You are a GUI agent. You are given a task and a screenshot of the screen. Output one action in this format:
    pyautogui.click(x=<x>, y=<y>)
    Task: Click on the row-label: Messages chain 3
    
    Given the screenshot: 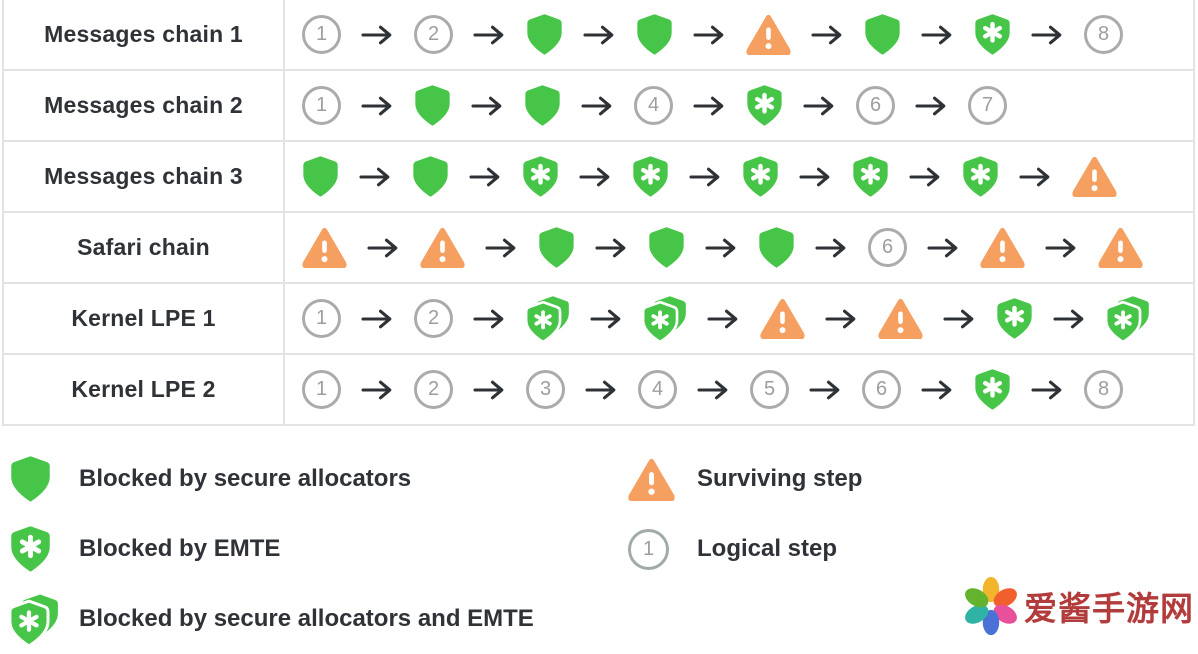 What is the action you would take?
    pyautogui.click(x=144, y=176)
    